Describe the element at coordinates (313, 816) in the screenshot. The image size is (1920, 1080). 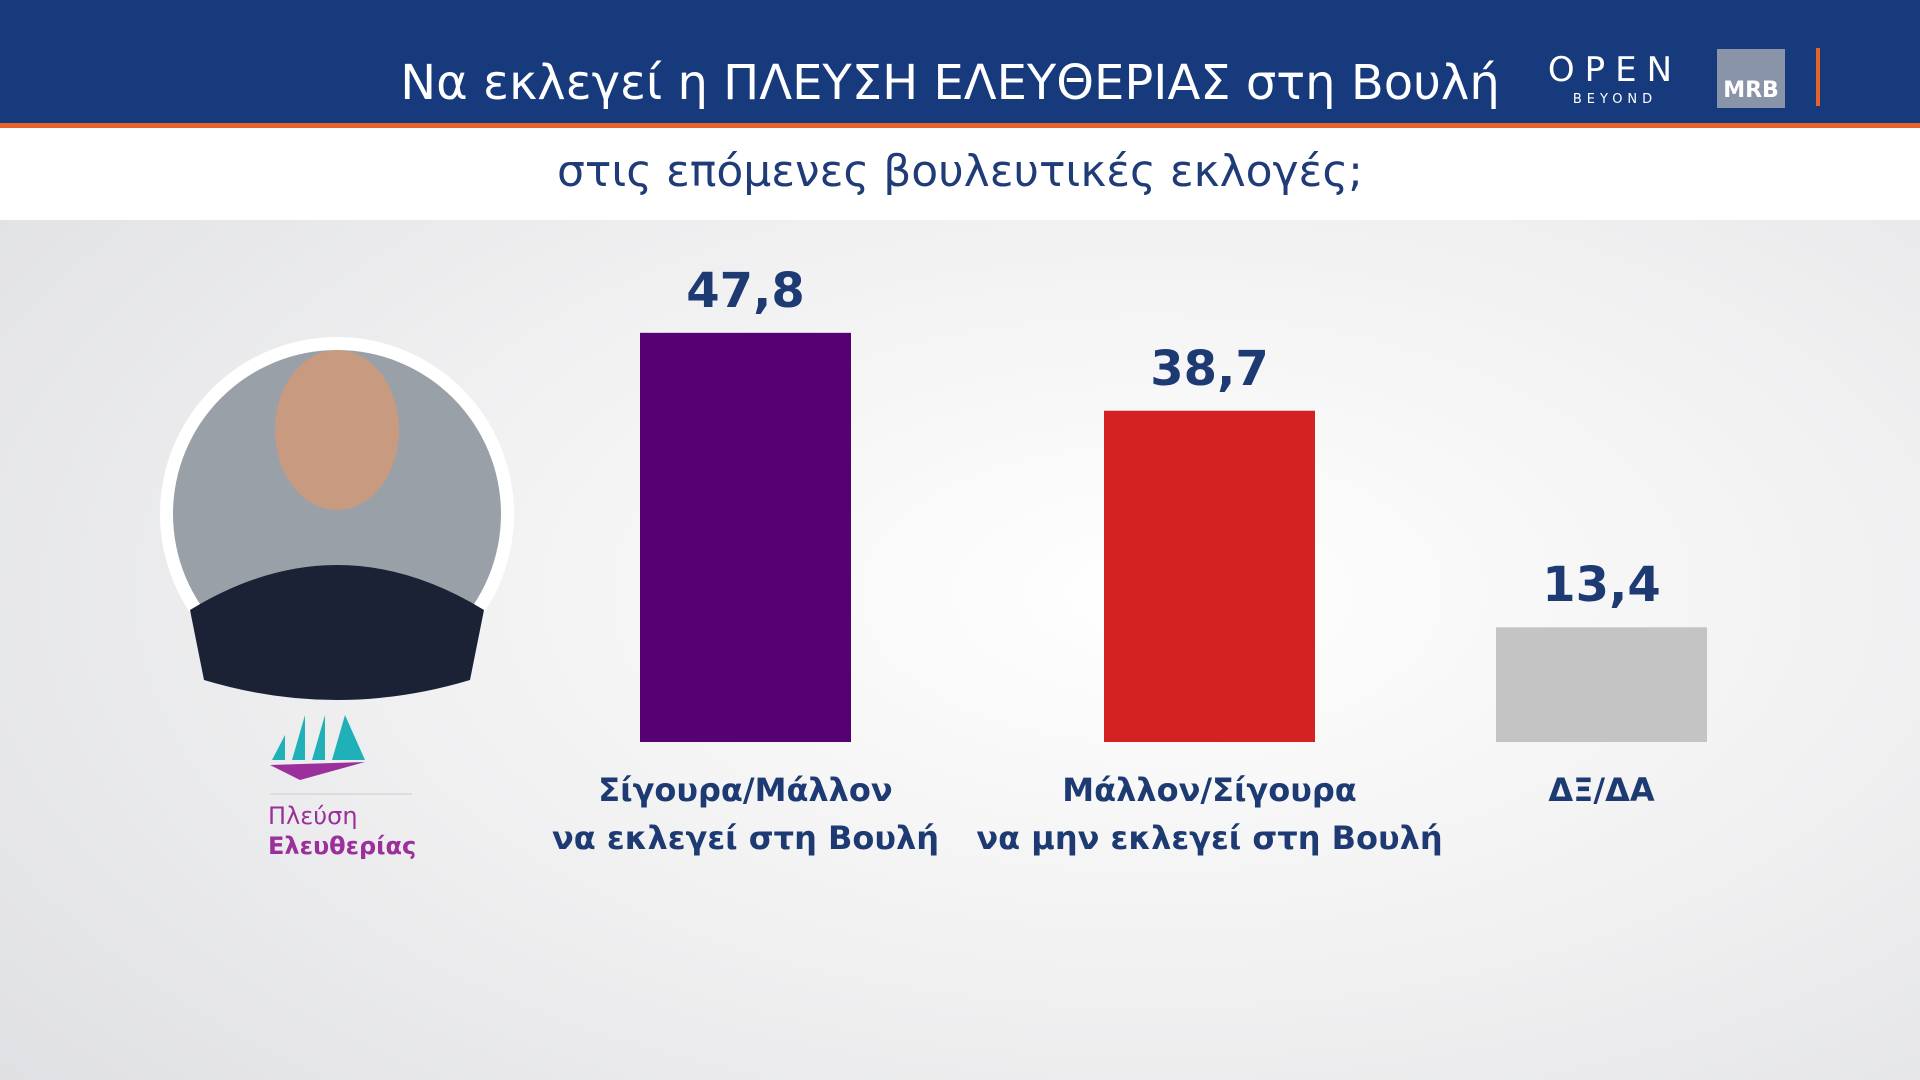
I see `party-logo-line1: Πλεύση` at that location.